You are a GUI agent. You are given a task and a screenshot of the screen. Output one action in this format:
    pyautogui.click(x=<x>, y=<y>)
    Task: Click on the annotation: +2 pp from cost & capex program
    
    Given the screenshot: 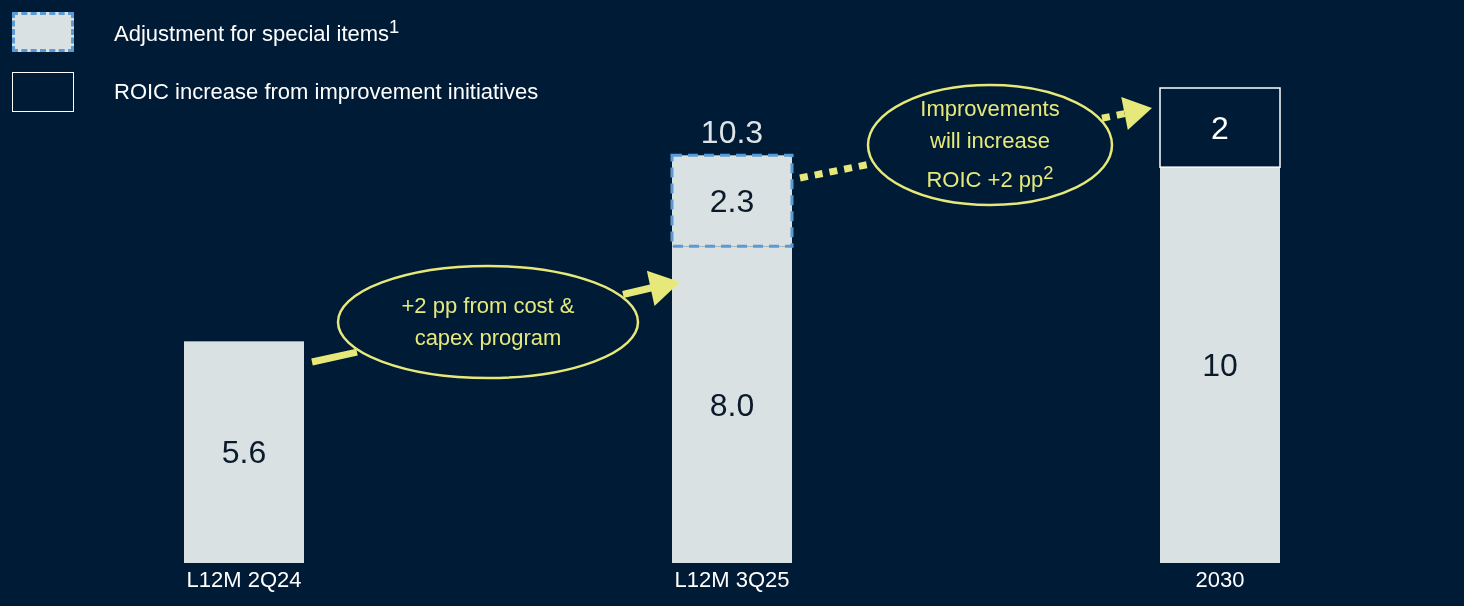 What is the action you would take?
    pyautogui.click(x=488, y=322)
    